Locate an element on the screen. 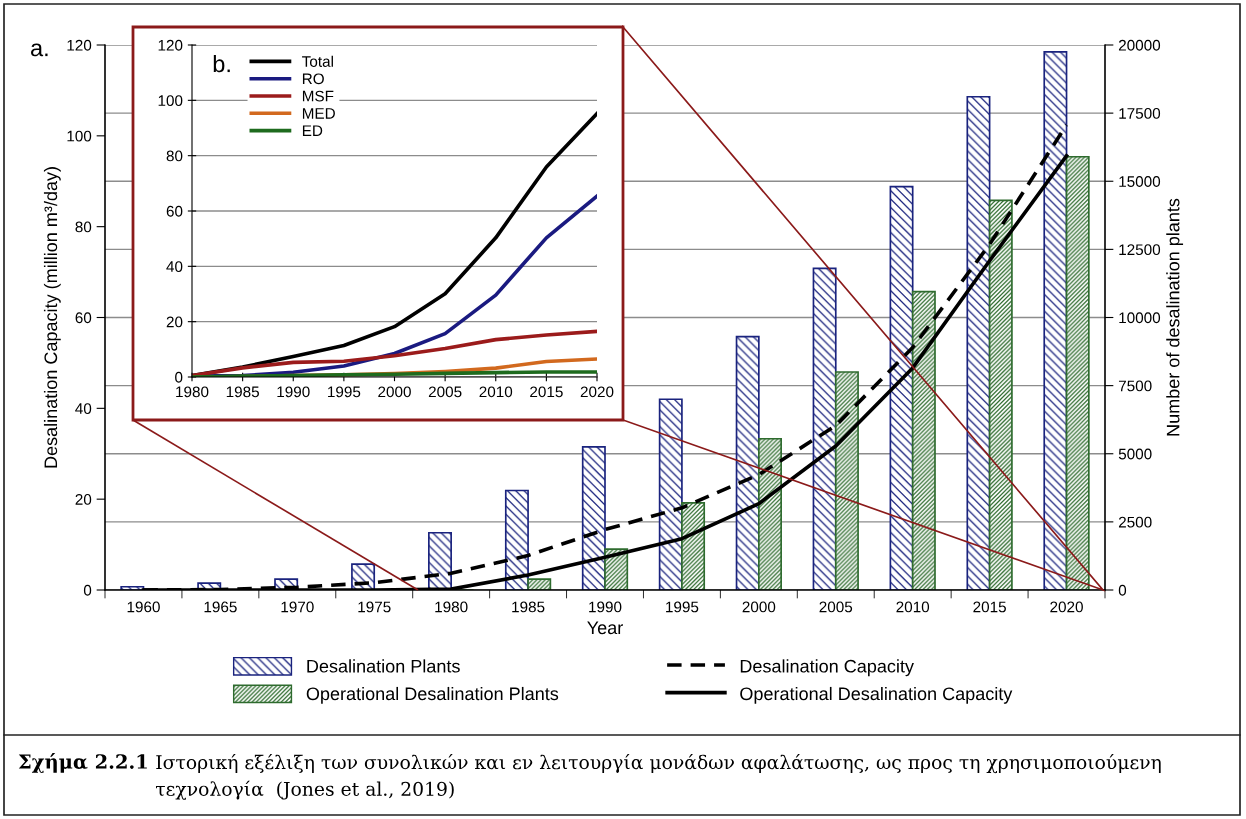 The width and height of the screenshot is (1246, 819). legend-label: Operational Desalination Capacity is located at coordinates (876, 695).